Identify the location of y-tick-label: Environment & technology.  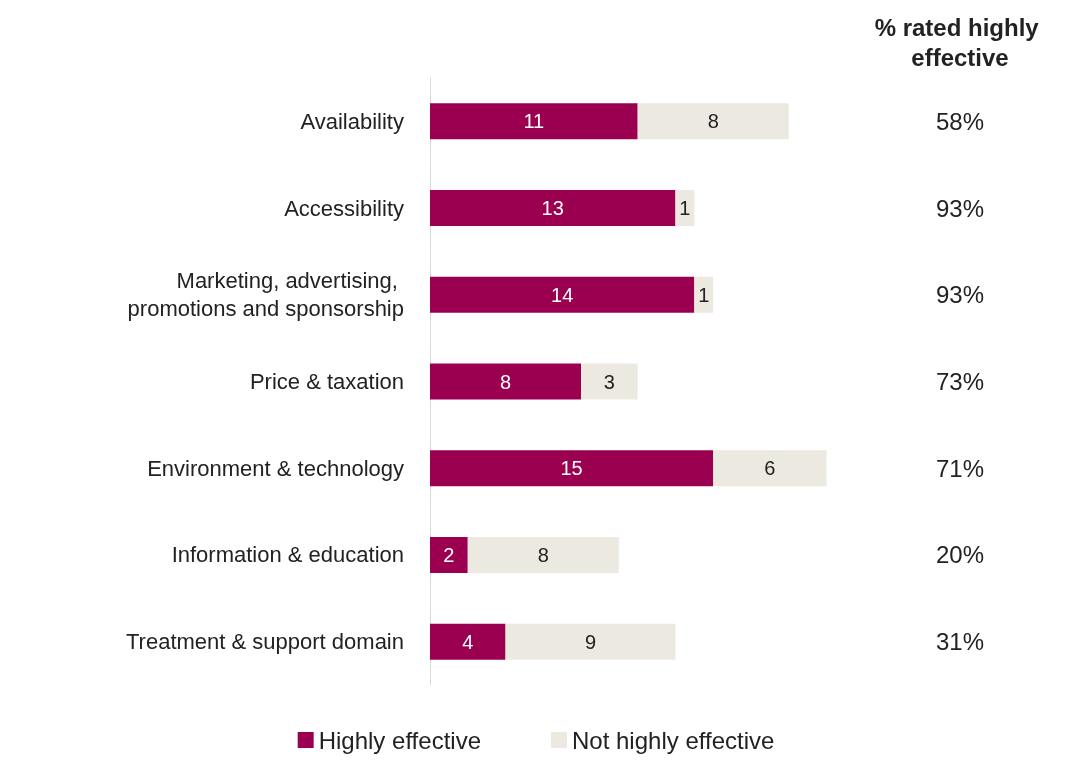
(275, 468).